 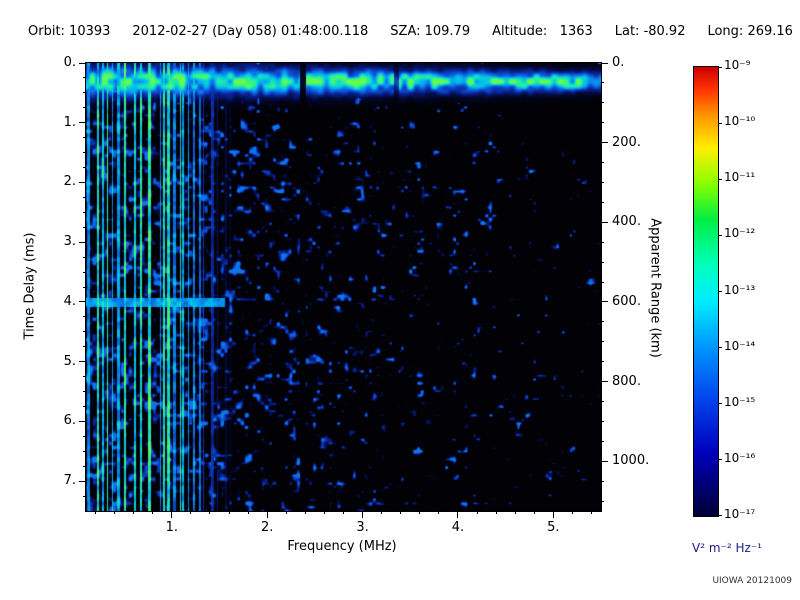 I want to click on y-axis-right-tick-label: 1000., so click(x=631, y=461).